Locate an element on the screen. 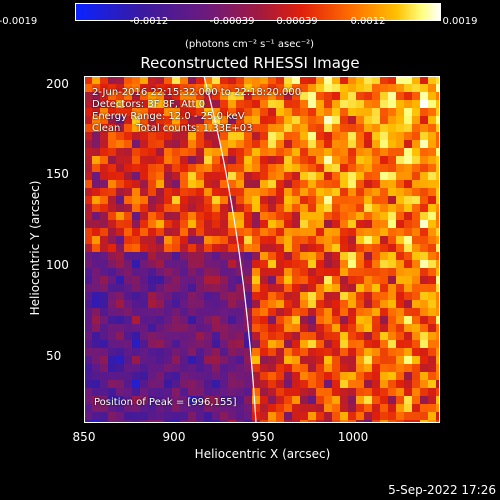 The height and width of the screenshot is (500, 500). colorbar-tick: -0.0019 is located at coordinates (19, 21).